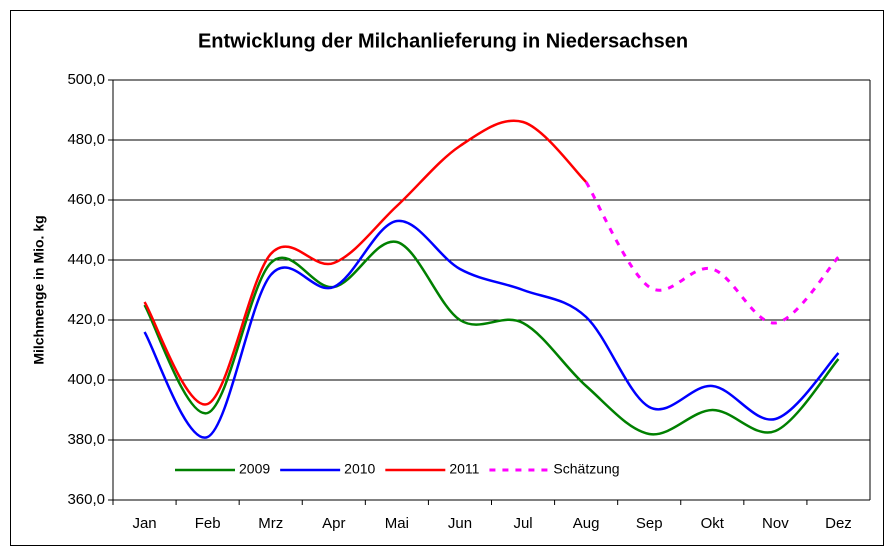 This screenshot has width=885, height=547. I want to click on x-tick-label: Mrz, so click(270, 523).